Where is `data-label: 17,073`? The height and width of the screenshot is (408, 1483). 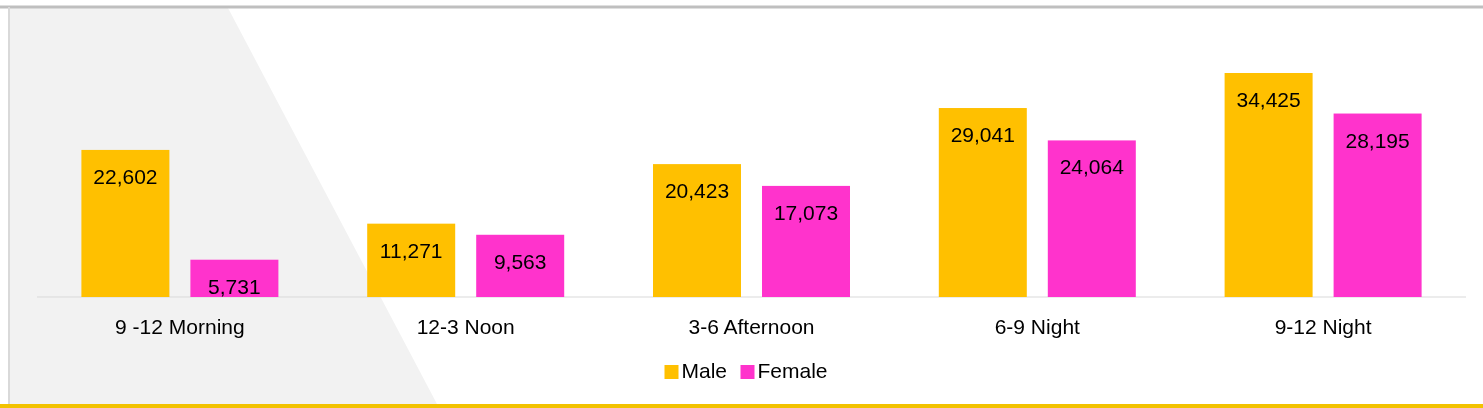 data-label: 17,073 is located at coordinates (806, 212).